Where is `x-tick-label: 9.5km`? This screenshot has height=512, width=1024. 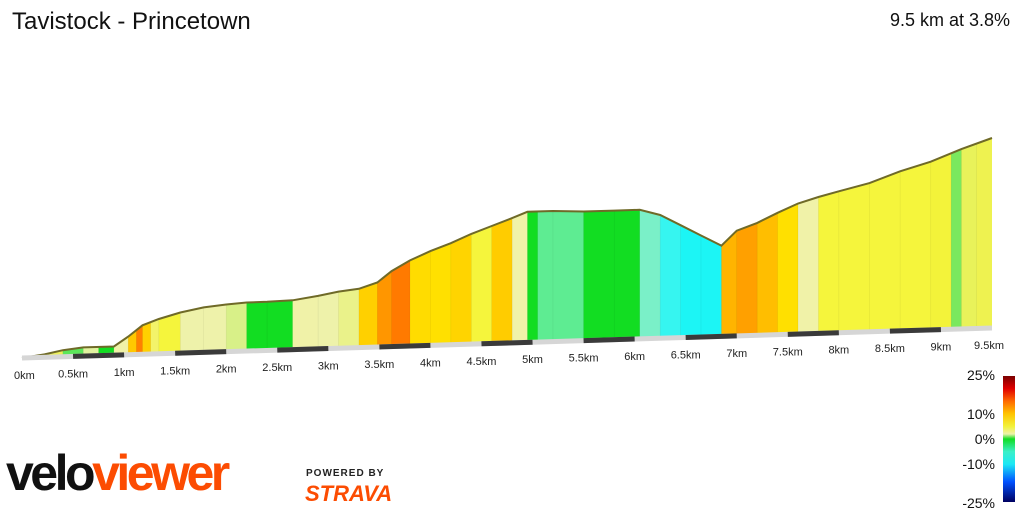 x-tick-label: 9.5km is located at coordinates (989, 346).